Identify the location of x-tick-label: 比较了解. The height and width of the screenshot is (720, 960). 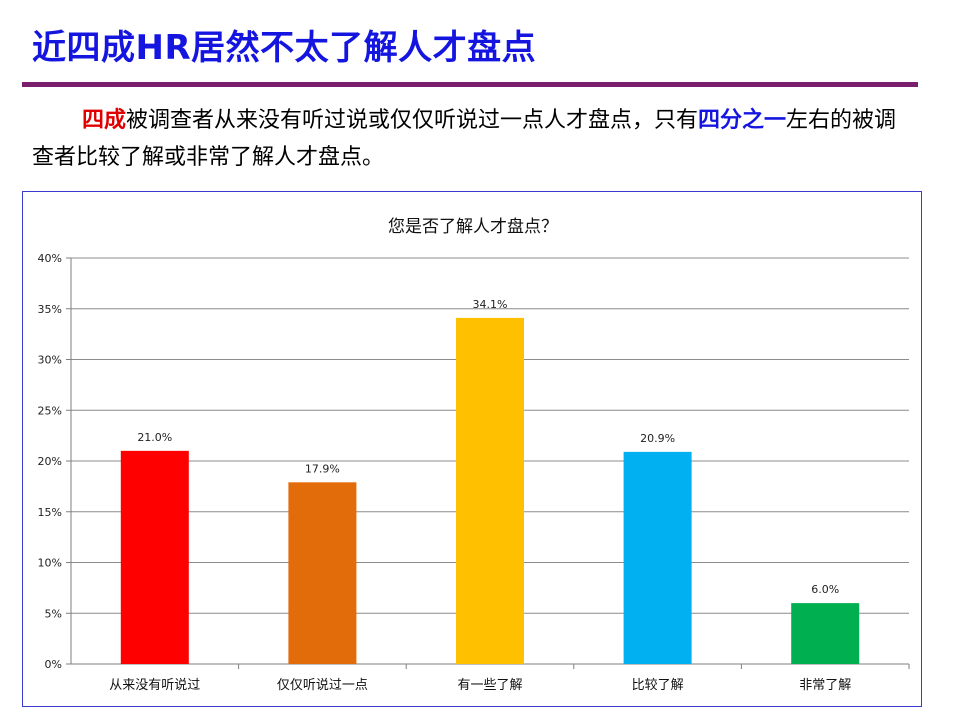
(658, 685).